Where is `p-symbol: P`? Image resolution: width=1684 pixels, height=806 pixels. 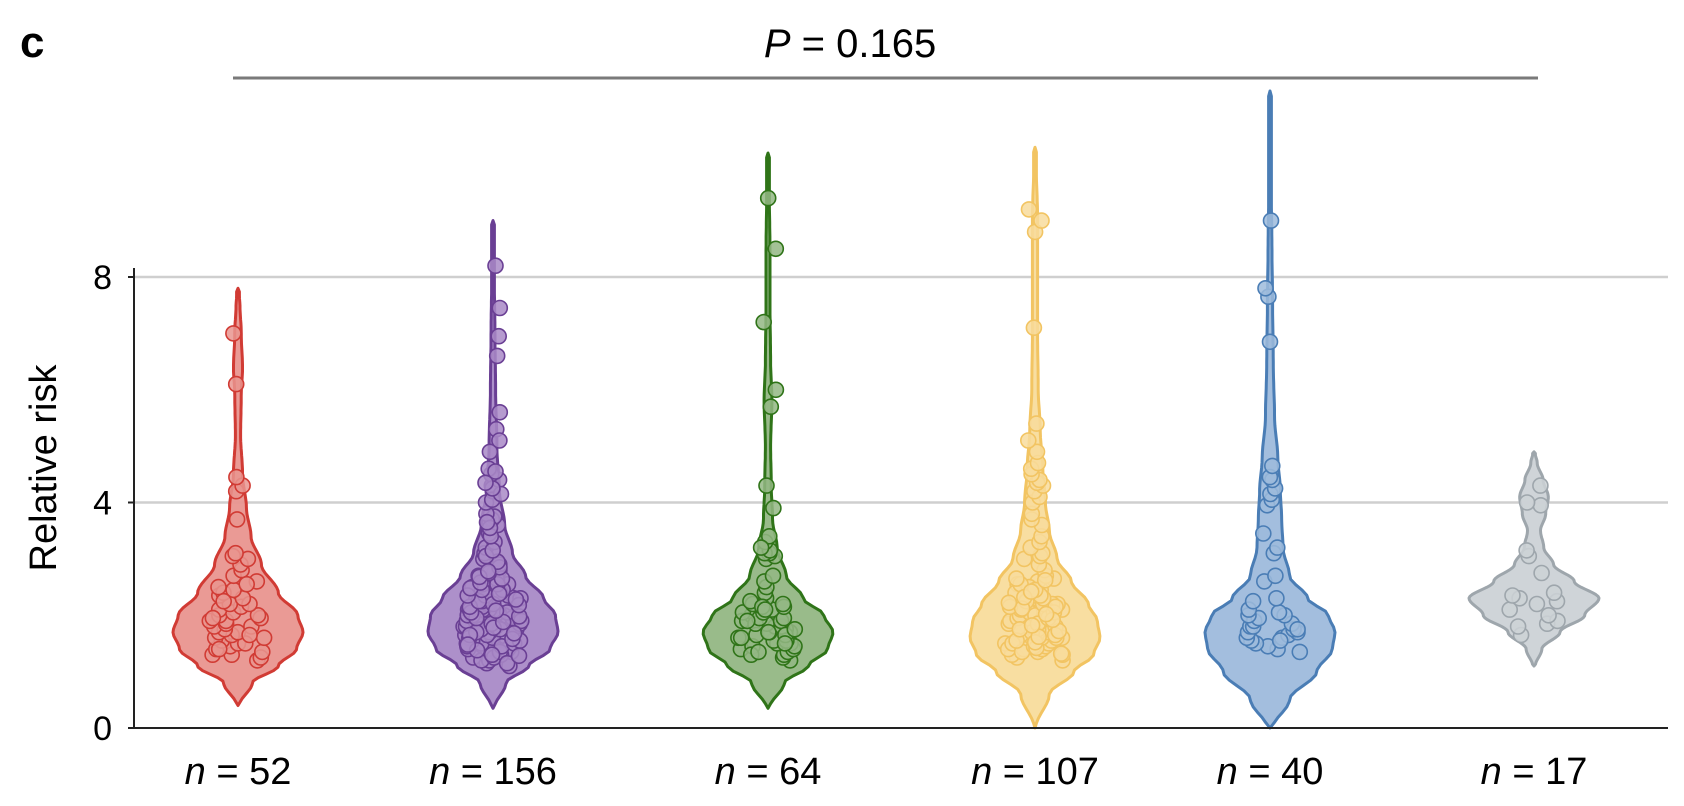
p-symbol: P is located at coordinates (777, 44).